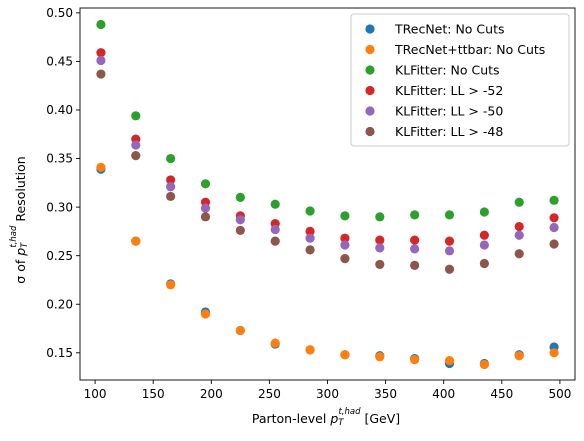 The image size is (584, 441). I want to click on x-tick-label: 100, so click(95, 394).